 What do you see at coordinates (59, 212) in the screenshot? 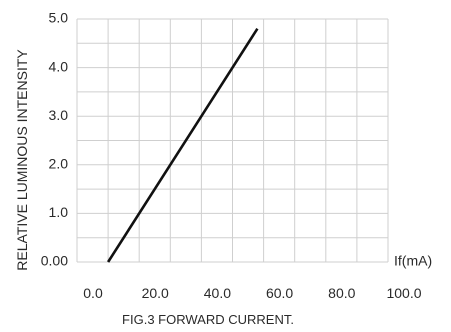
I see `y-tick-label: 1.0` at bounding box center [59, 212].